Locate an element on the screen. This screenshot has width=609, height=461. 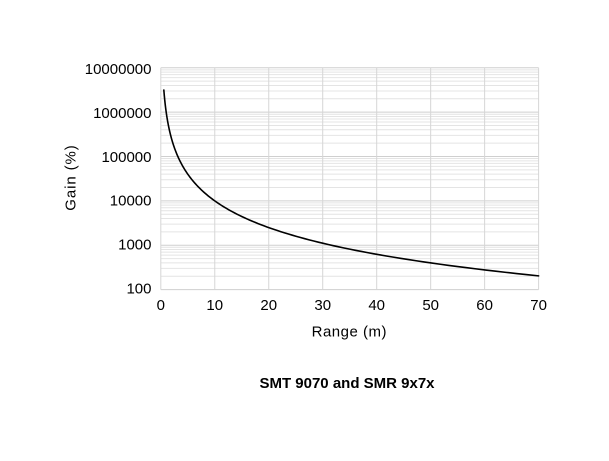
svg-text: 10 is located at coordinates (214, 305).